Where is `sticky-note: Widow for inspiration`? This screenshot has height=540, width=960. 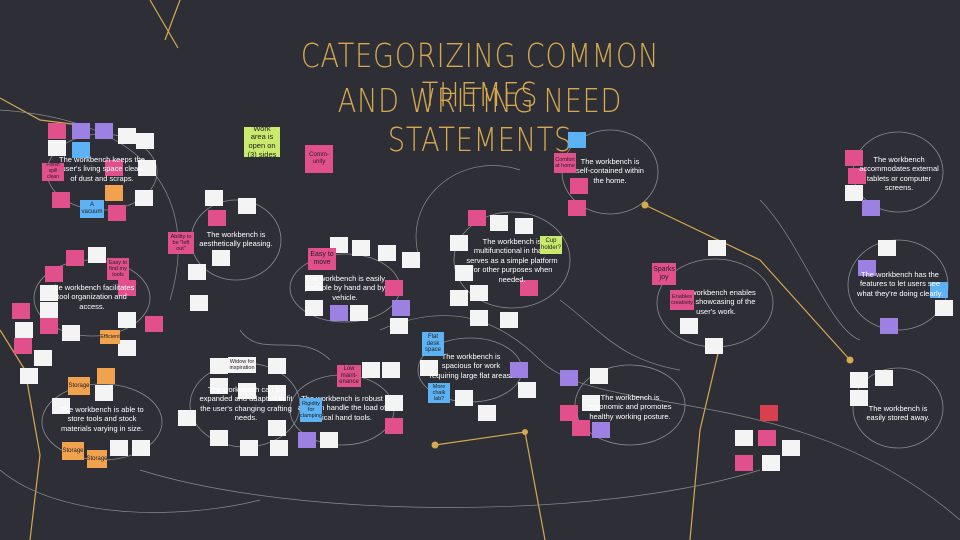 sticky-note: Widow for inspiration is located at coordinates (242, 365).